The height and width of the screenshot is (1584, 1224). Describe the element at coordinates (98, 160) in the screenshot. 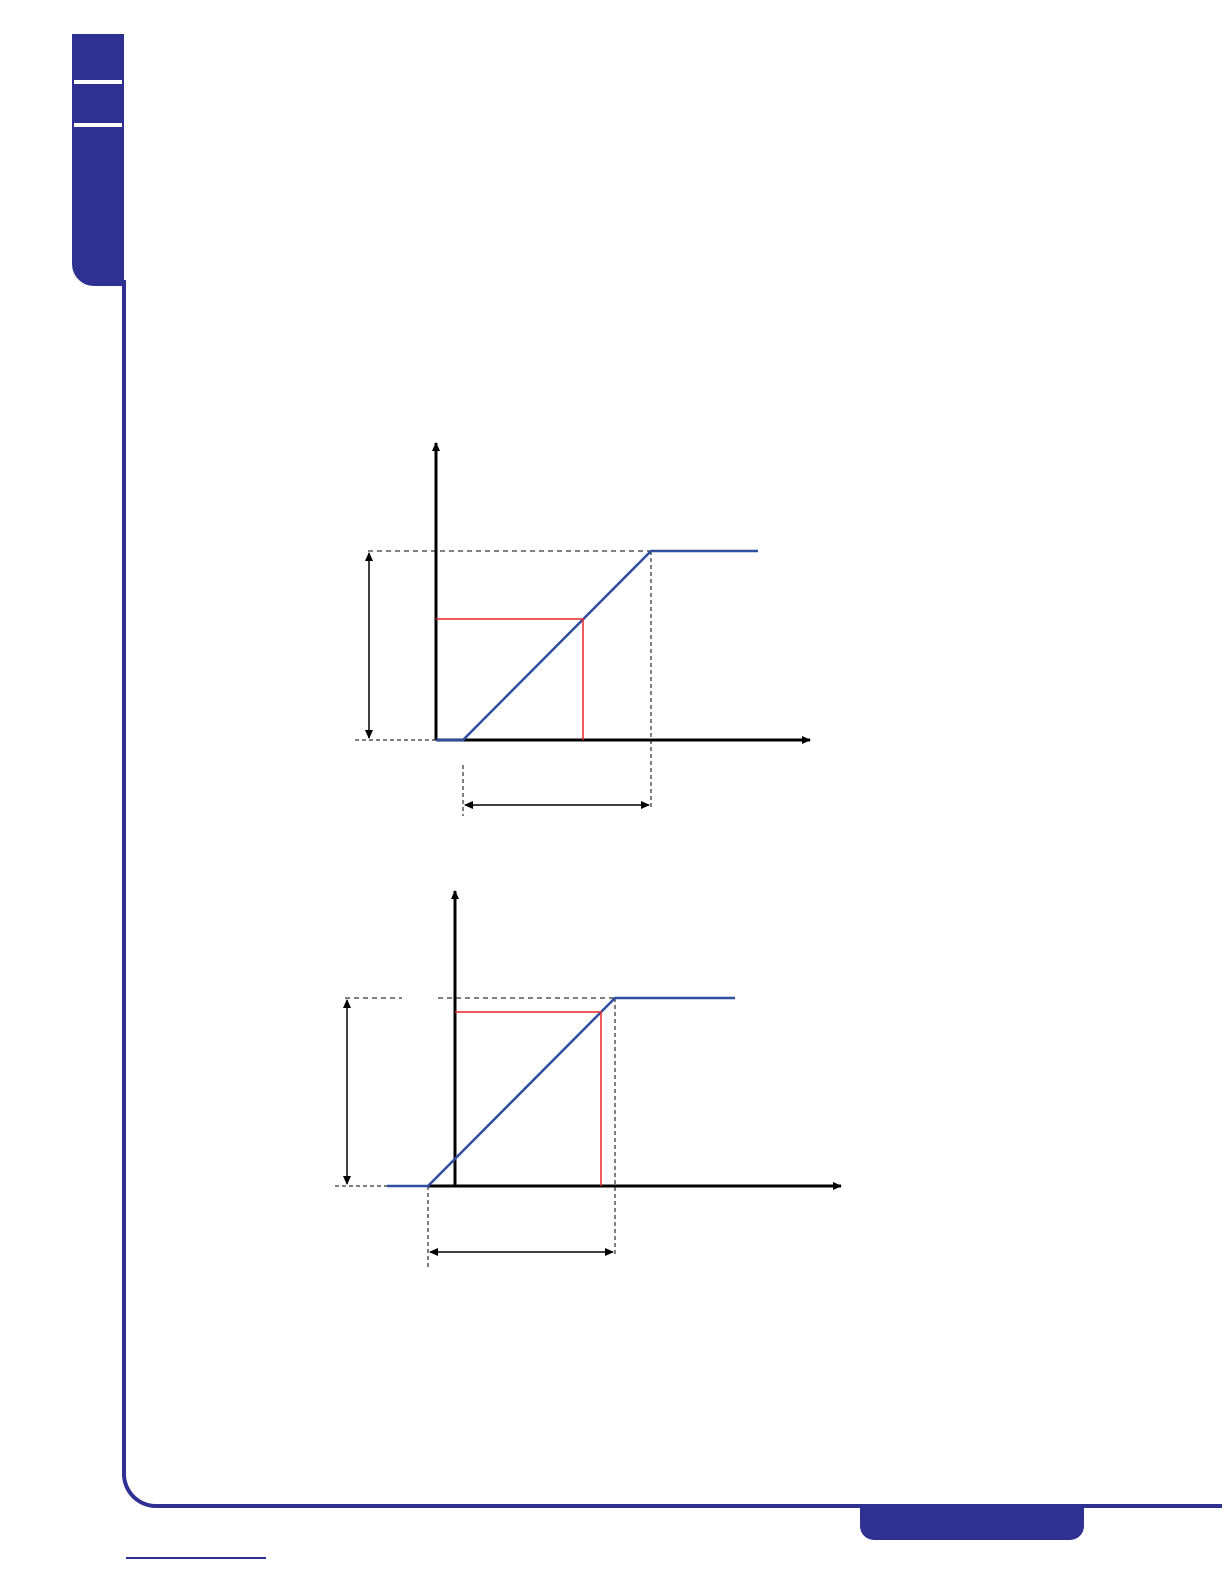

I see `chapter-tab` at that location.